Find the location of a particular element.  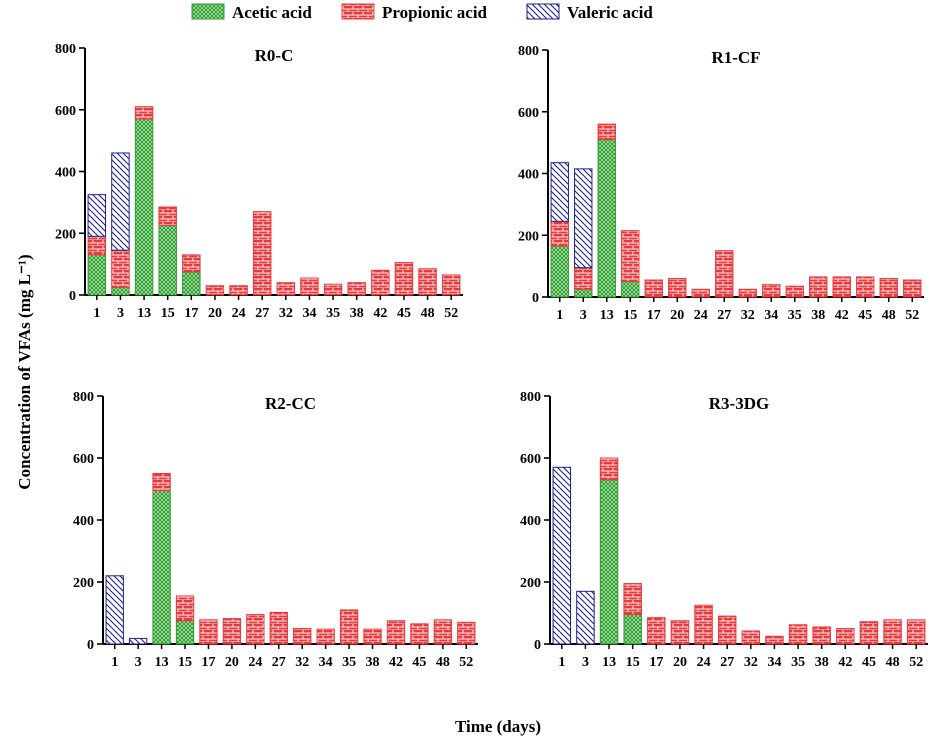

y-tick-label: 400 is located at coordinates (65, 173).